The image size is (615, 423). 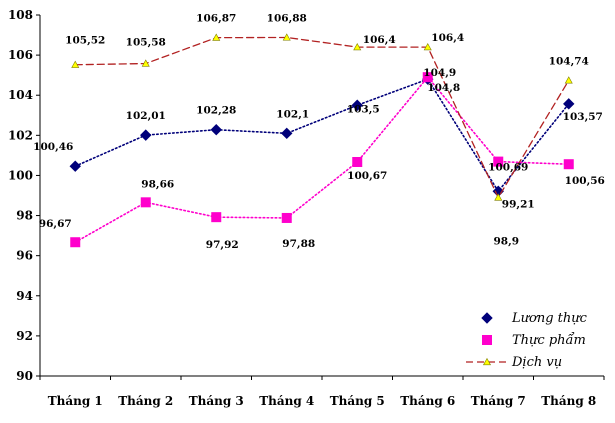 I want to click on legend-item-luong-thuc: Lương thực, so click(x=534, y=318).